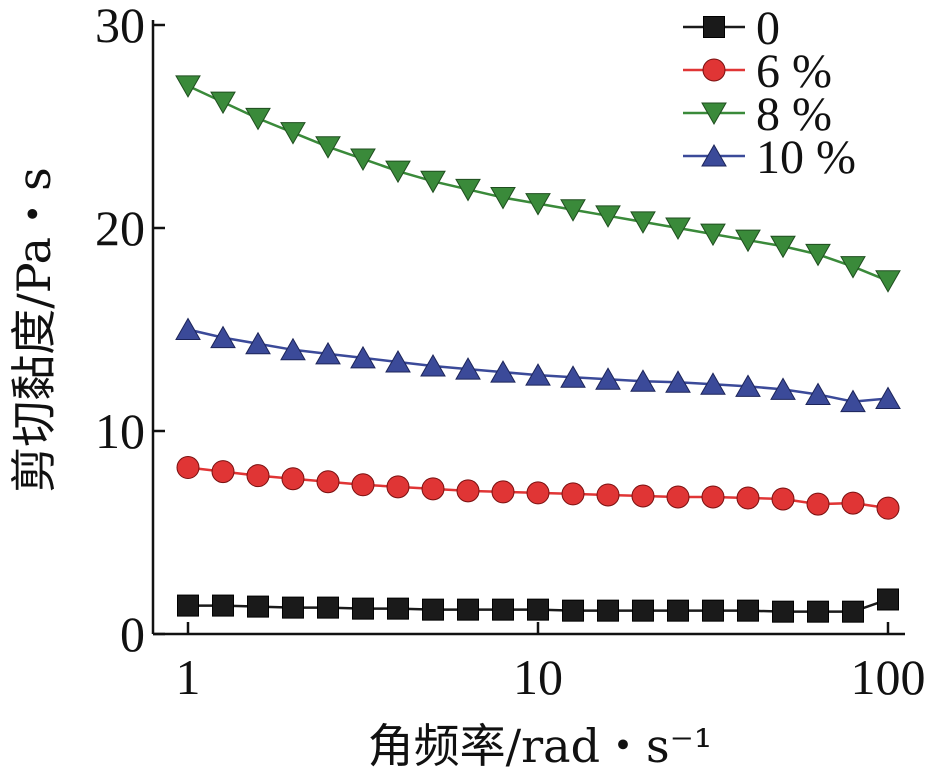  Describe the element at coordinates (806, 157) in the screenshot. I see `legend-label: 10 %` at that location.